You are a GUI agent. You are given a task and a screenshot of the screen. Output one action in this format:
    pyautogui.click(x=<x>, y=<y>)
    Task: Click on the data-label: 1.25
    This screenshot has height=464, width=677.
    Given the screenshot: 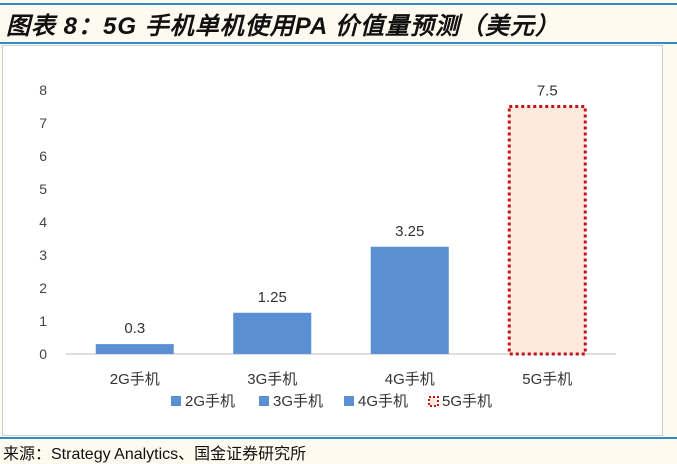 What is the action you would take?
    pyautogui.click(x=272, y=297)
    